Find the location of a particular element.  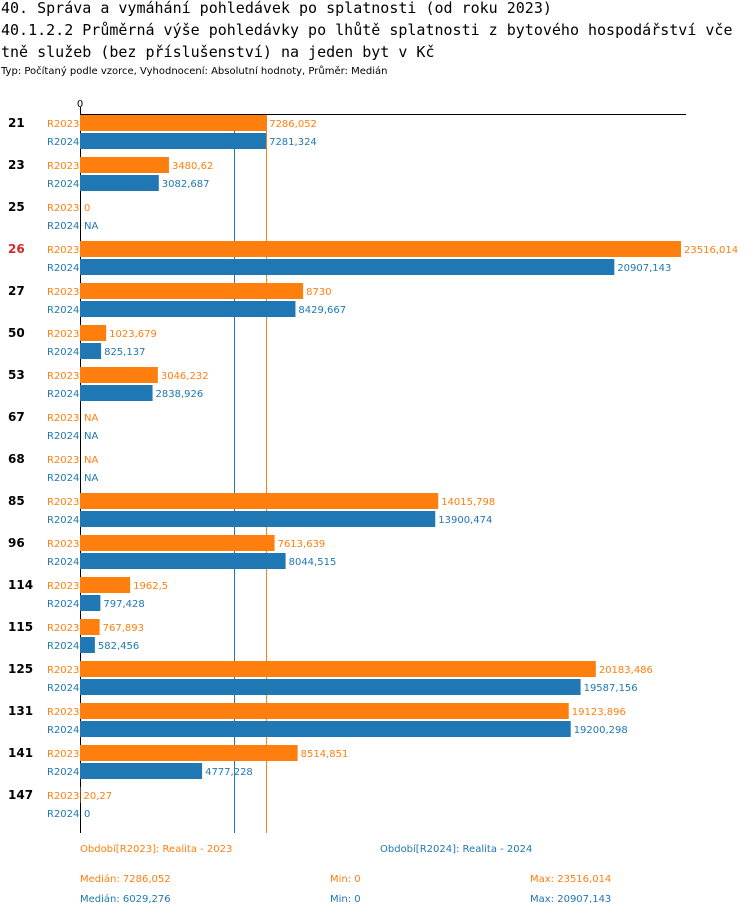

bar-value-label: 4777,228 is located at coordinates (229, 772).